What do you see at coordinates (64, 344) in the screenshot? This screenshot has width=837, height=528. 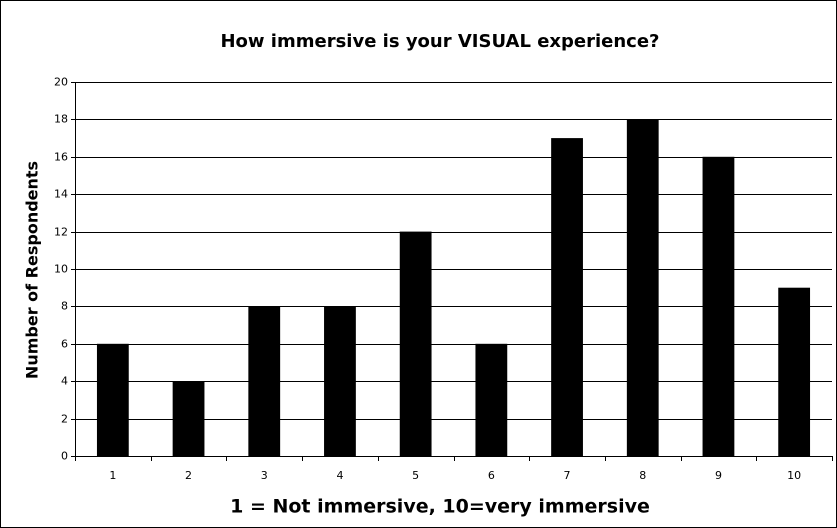 I see `y-tick-label: 6` at bounding box center [64, 344].